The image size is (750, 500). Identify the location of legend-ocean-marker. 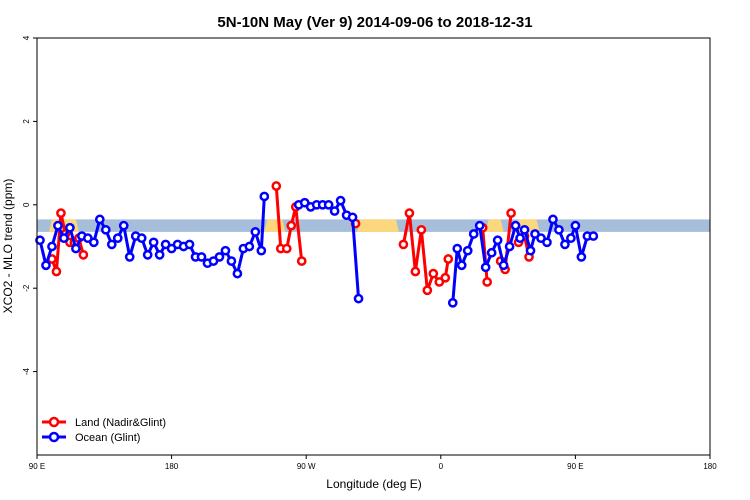
(54, 437).